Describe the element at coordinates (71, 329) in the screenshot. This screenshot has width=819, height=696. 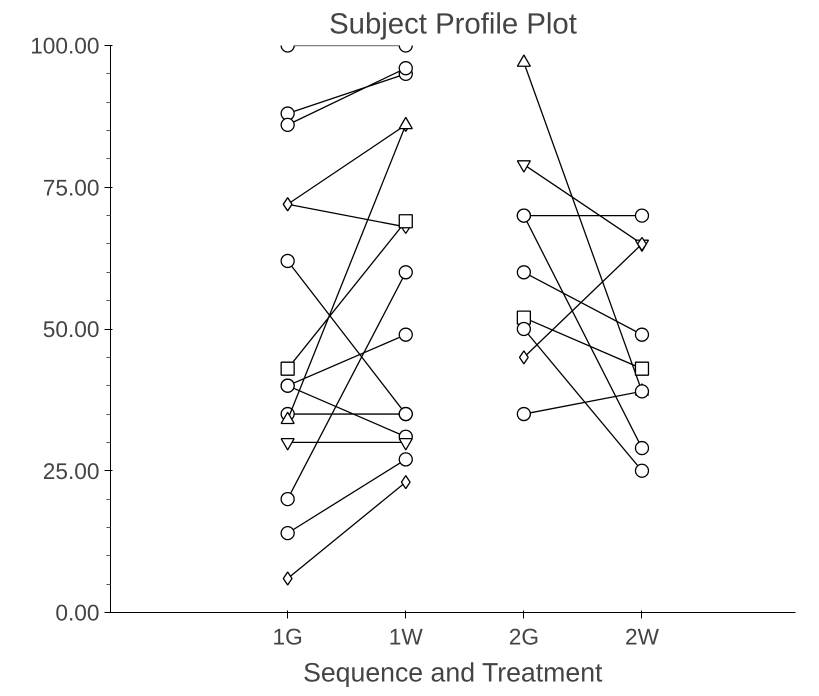
I see `y-tick-label: 50.00` at that location.